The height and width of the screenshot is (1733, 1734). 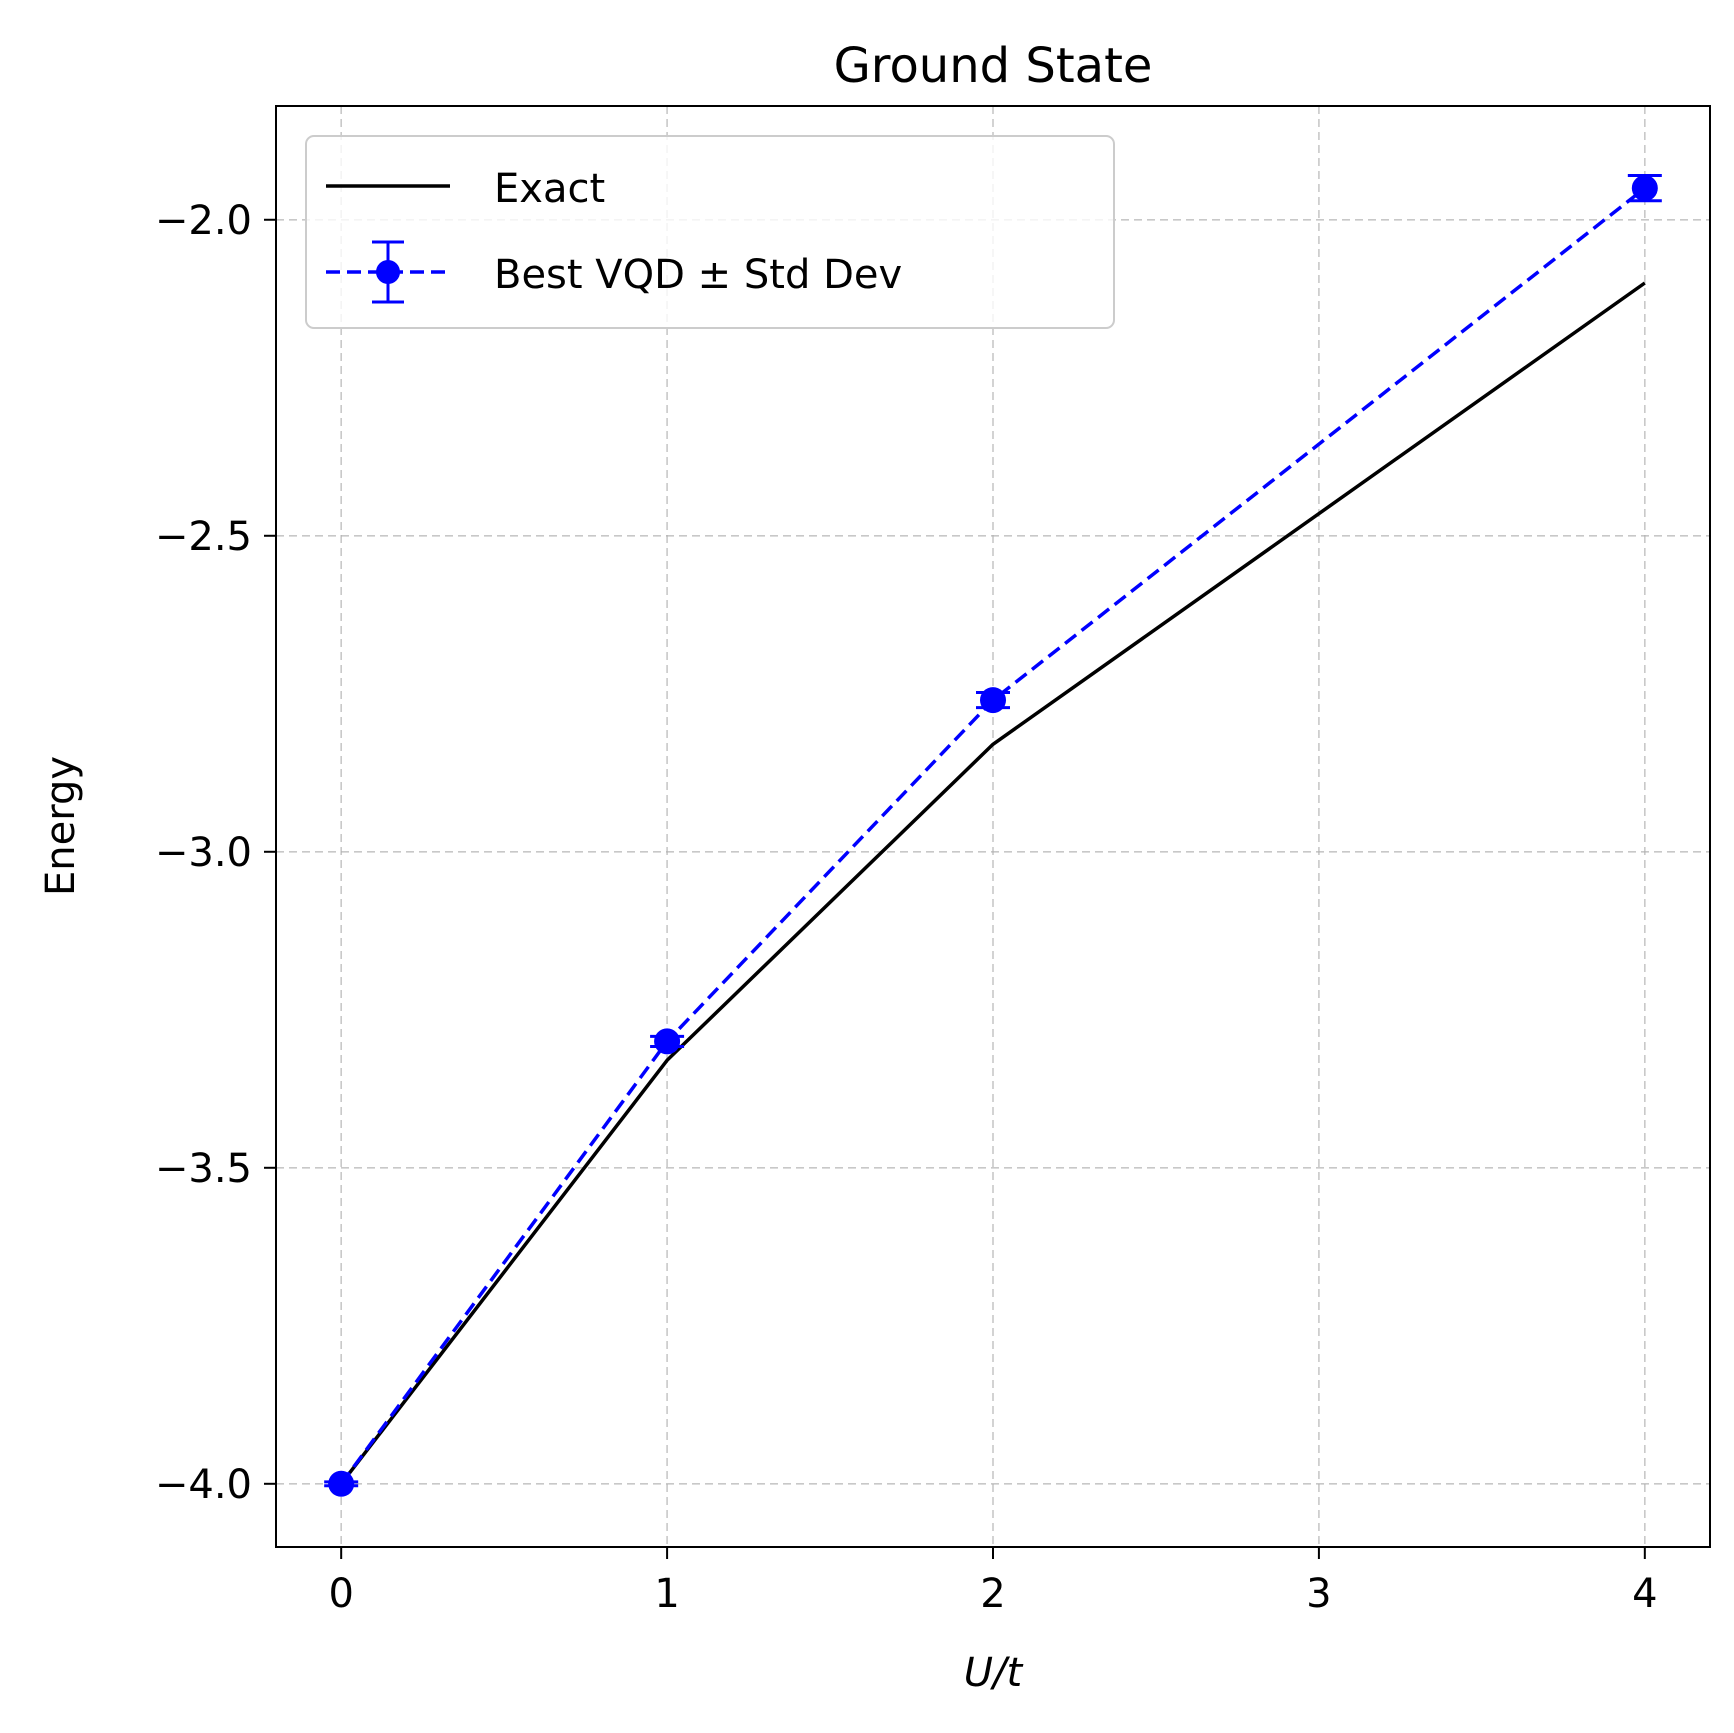 I want to click on y-tick-label: −3.0, so click(x=203, y=853).